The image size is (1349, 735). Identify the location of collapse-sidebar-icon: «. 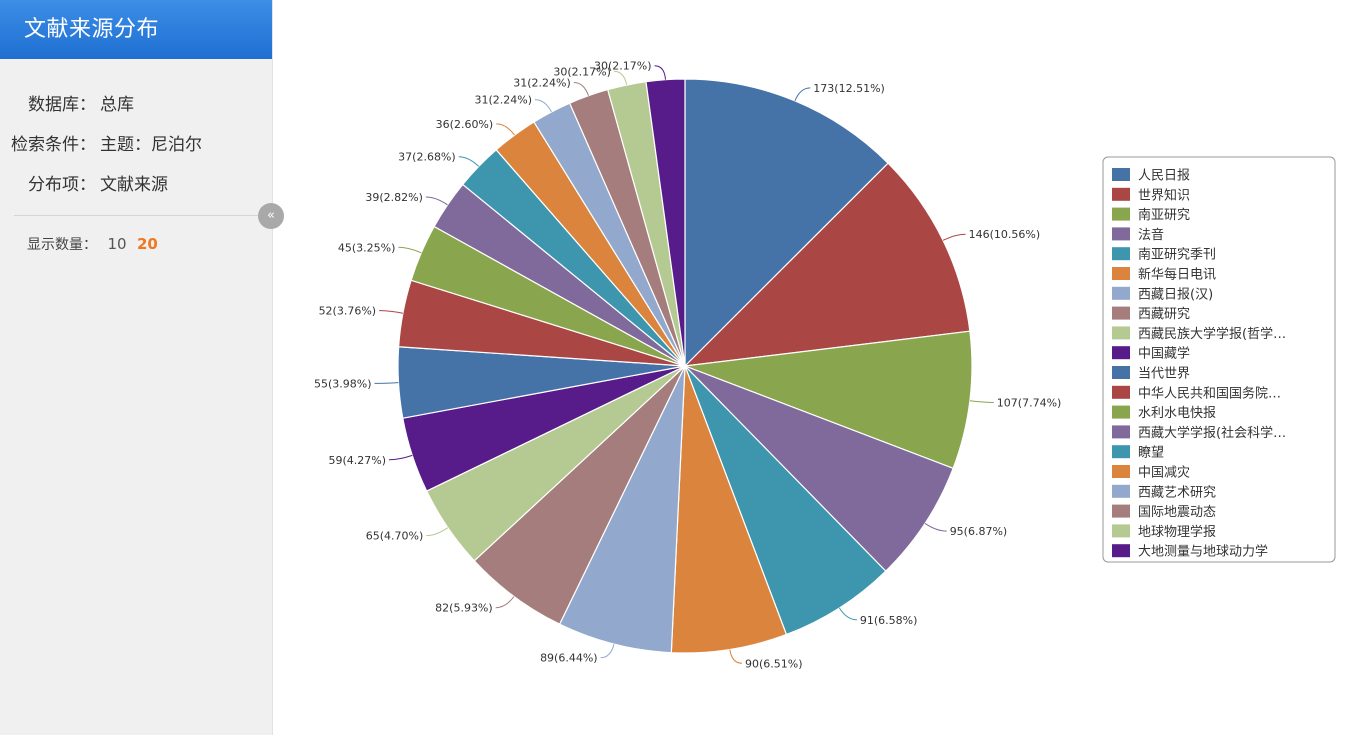
(271, 216).